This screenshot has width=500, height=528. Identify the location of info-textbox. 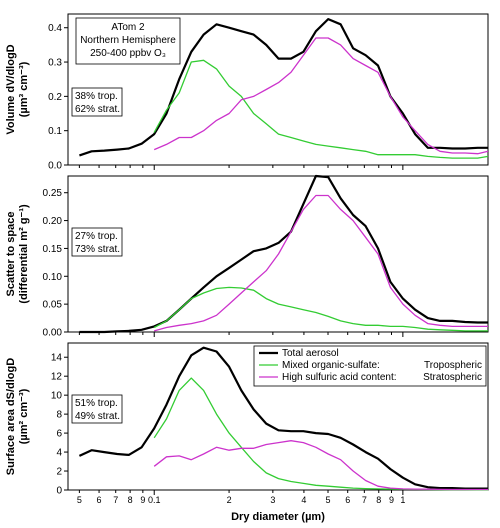
(128, 41).